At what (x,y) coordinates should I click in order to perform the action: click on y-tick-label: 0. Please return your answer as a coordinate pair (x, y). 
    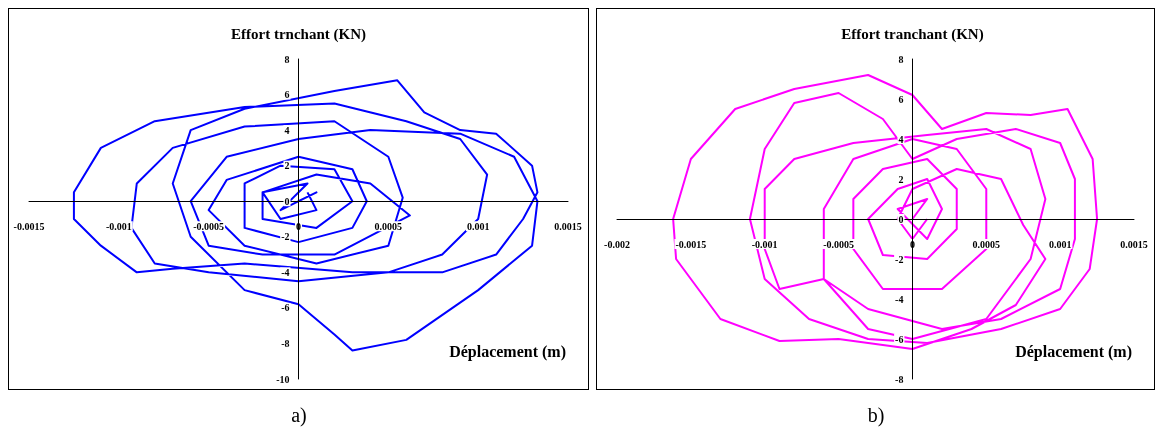
    Looking at the image, I should click on (287, 201).